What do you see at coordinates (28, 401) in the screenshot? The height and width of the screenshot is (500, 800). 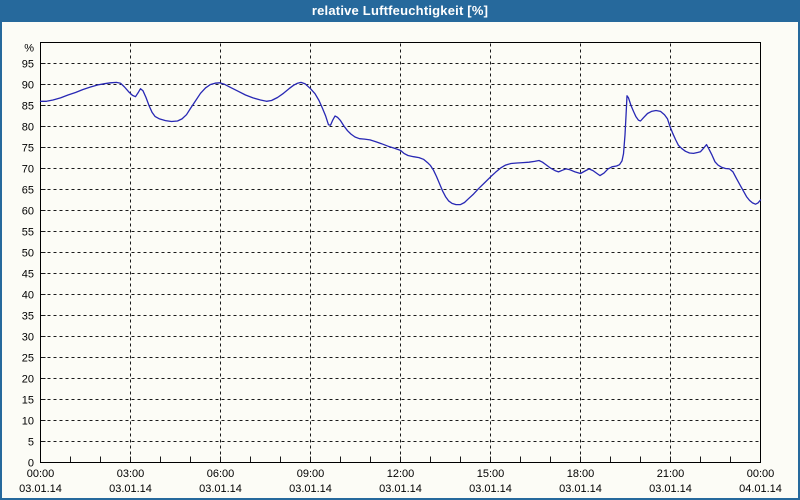 I see `y-tick-label: 15` at bounding box center [28, 401].